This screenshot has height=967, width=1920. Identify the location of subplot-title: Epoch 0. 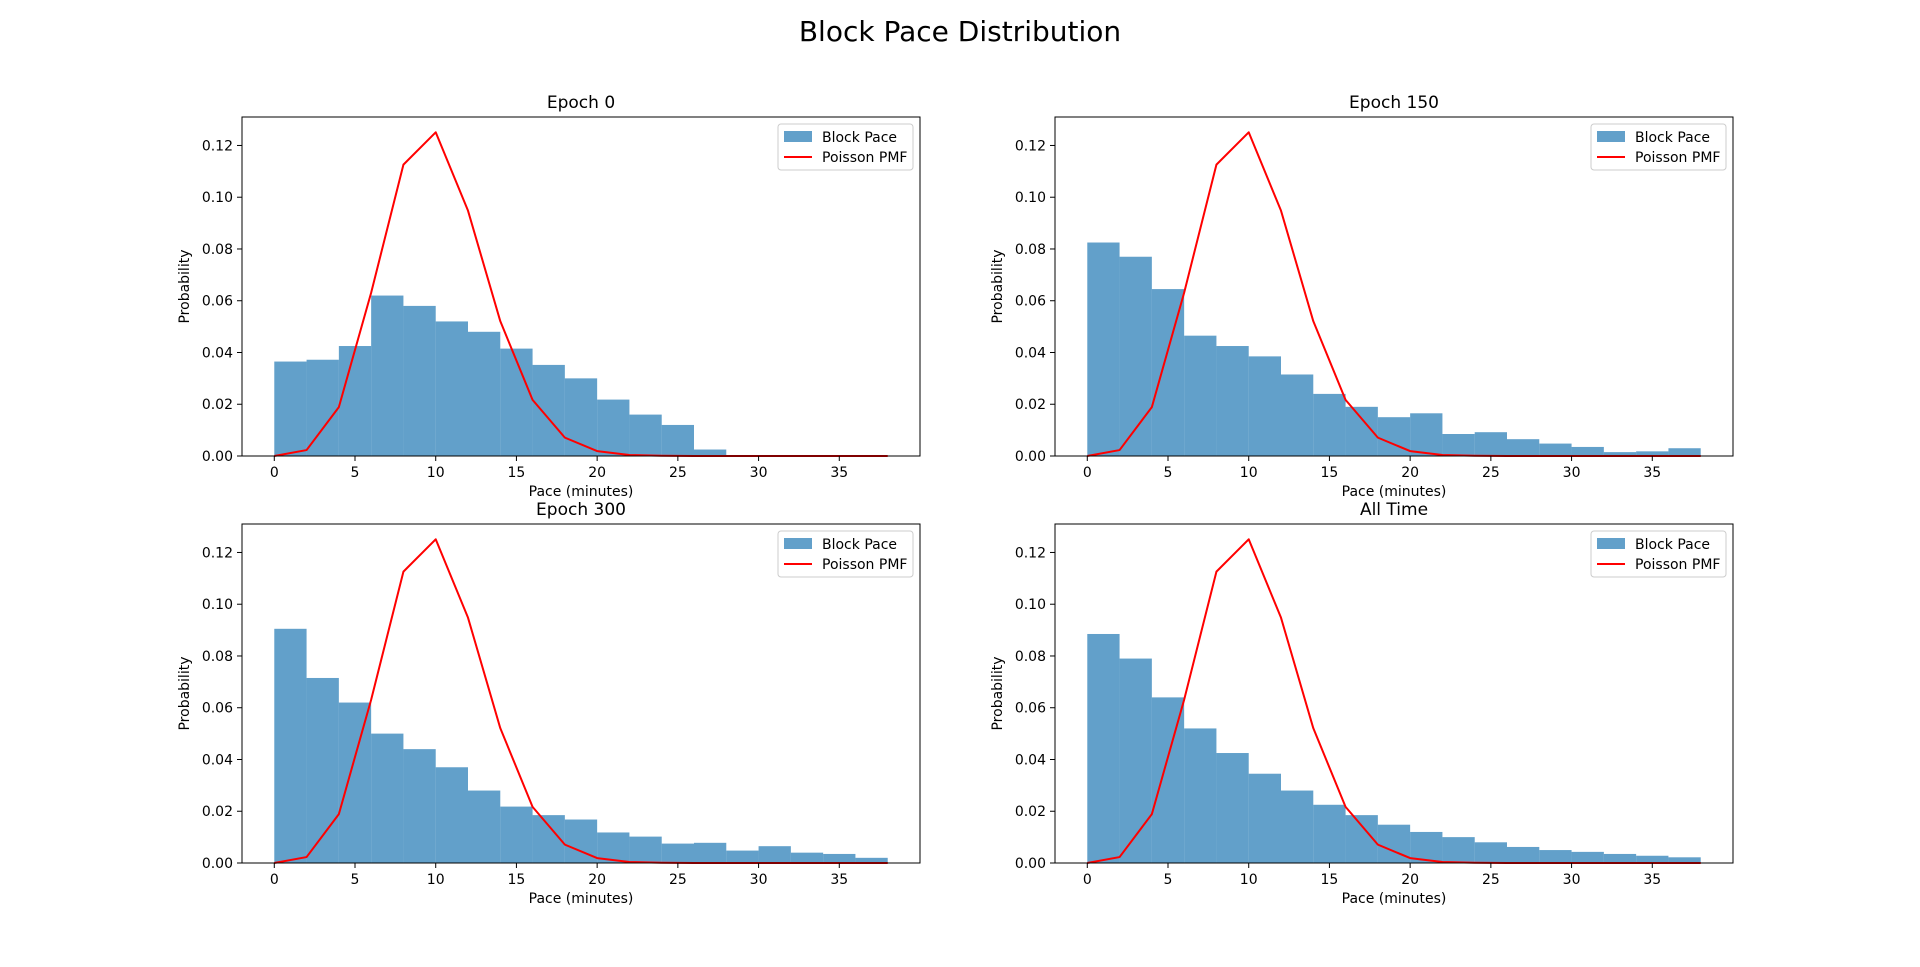
(581, 103).